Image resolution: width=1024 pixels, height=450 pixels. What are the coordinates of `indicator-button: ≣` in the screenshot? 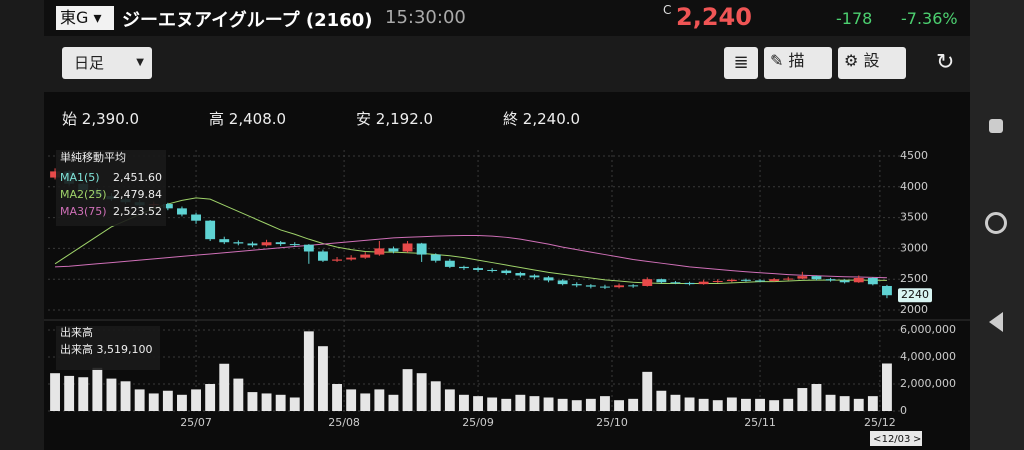 It's located at (741, 63).